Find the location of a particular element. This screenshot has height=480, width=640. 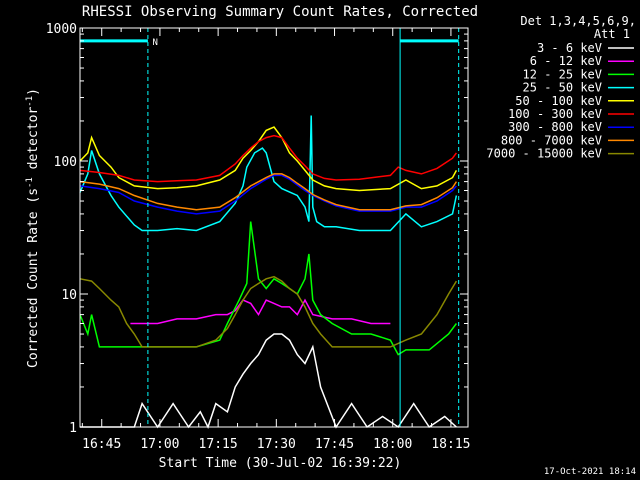

legend-label: 800 - 7000 keV is located at coordinates (551, 140).